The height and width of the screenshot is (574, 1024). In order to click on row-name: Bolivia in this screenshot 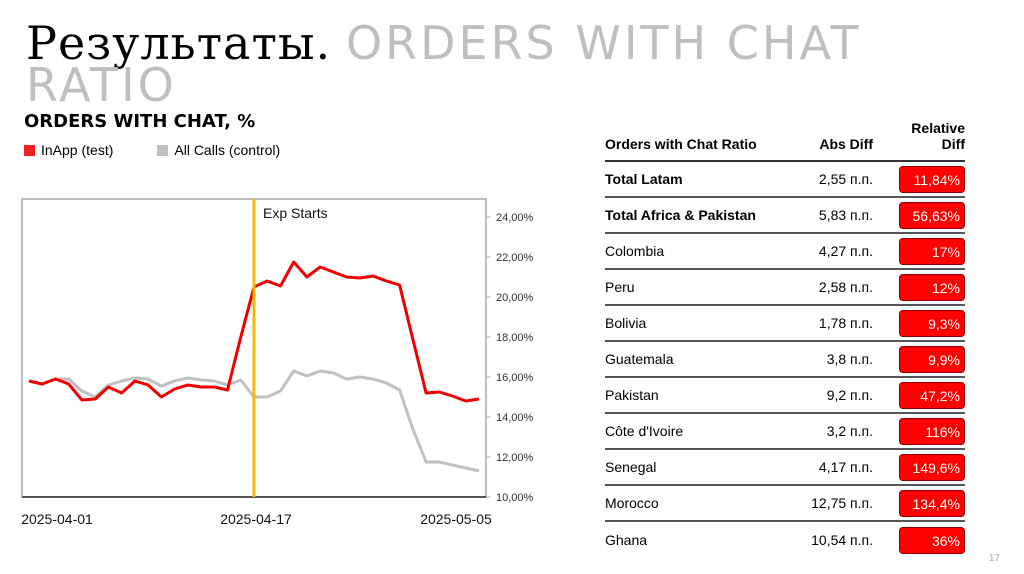, I will do `click(626, 323)`.